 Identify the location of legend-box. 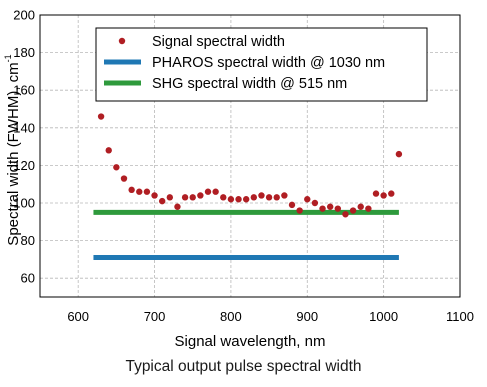
(261, 64).